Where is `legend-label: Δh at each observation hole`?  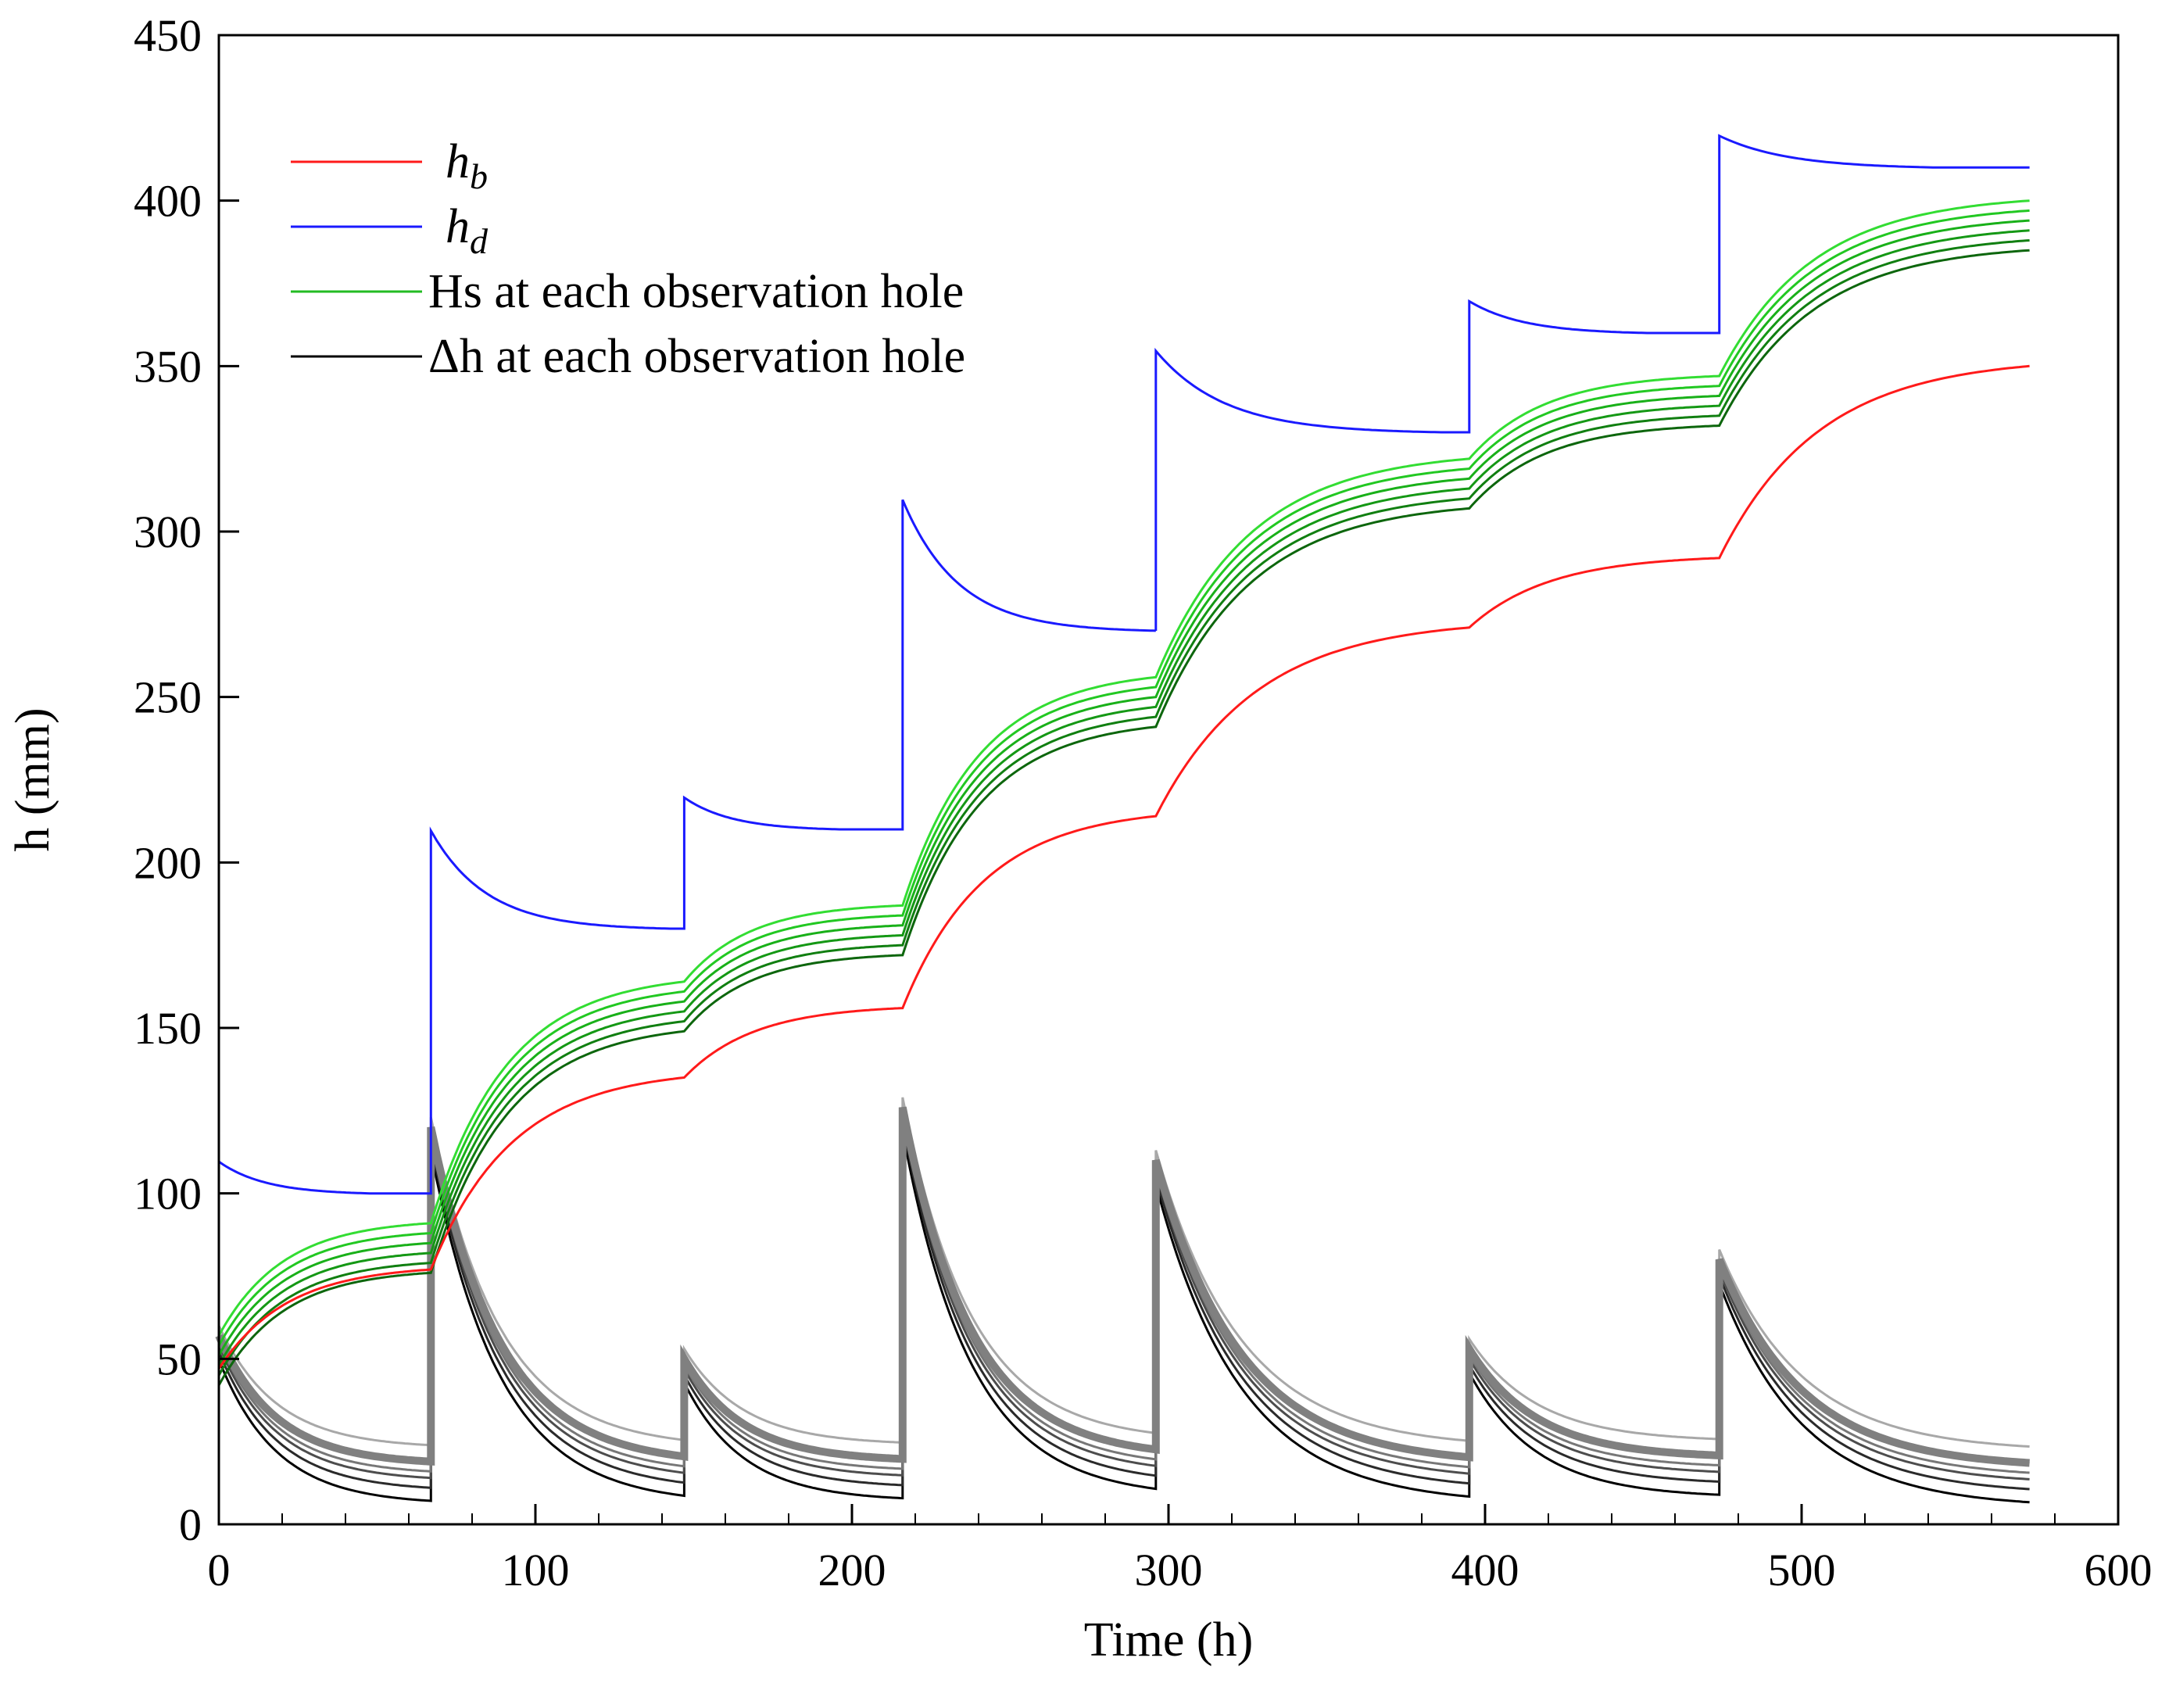 legend-label: Δh at each observation hole is located at coordinates (696, 356).